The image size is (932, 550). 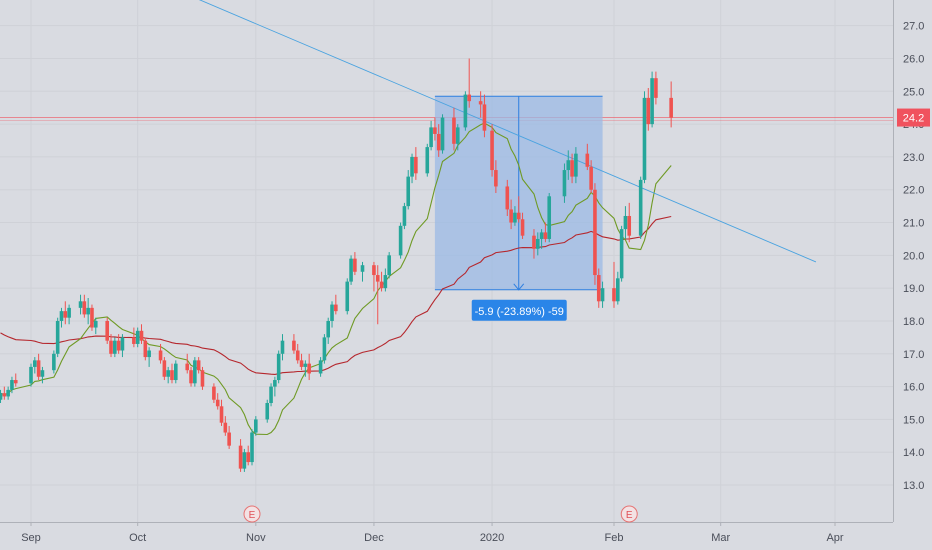 What do you see at coordinates (913, 453) in the screenshot?
I see `y-tick-label: 14.0` at bounding box center [913, 453].